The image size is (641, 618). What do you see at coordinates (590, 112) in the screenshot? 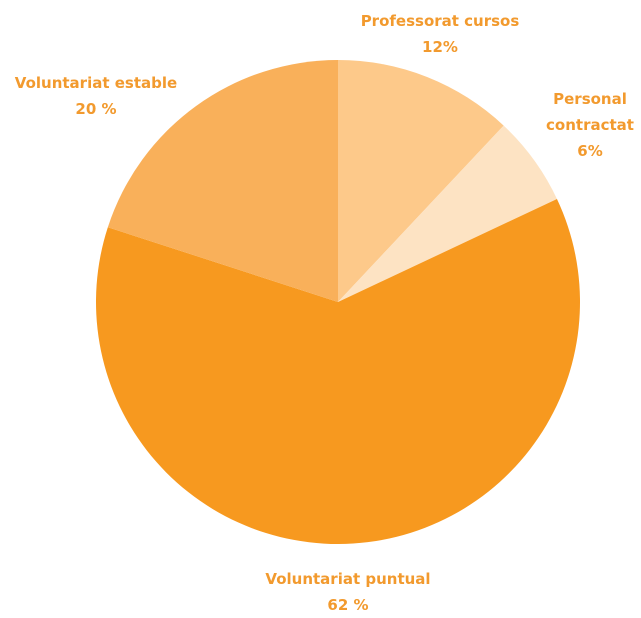
I see `category-label: Personal contractat` at bounding box center [590, 112].